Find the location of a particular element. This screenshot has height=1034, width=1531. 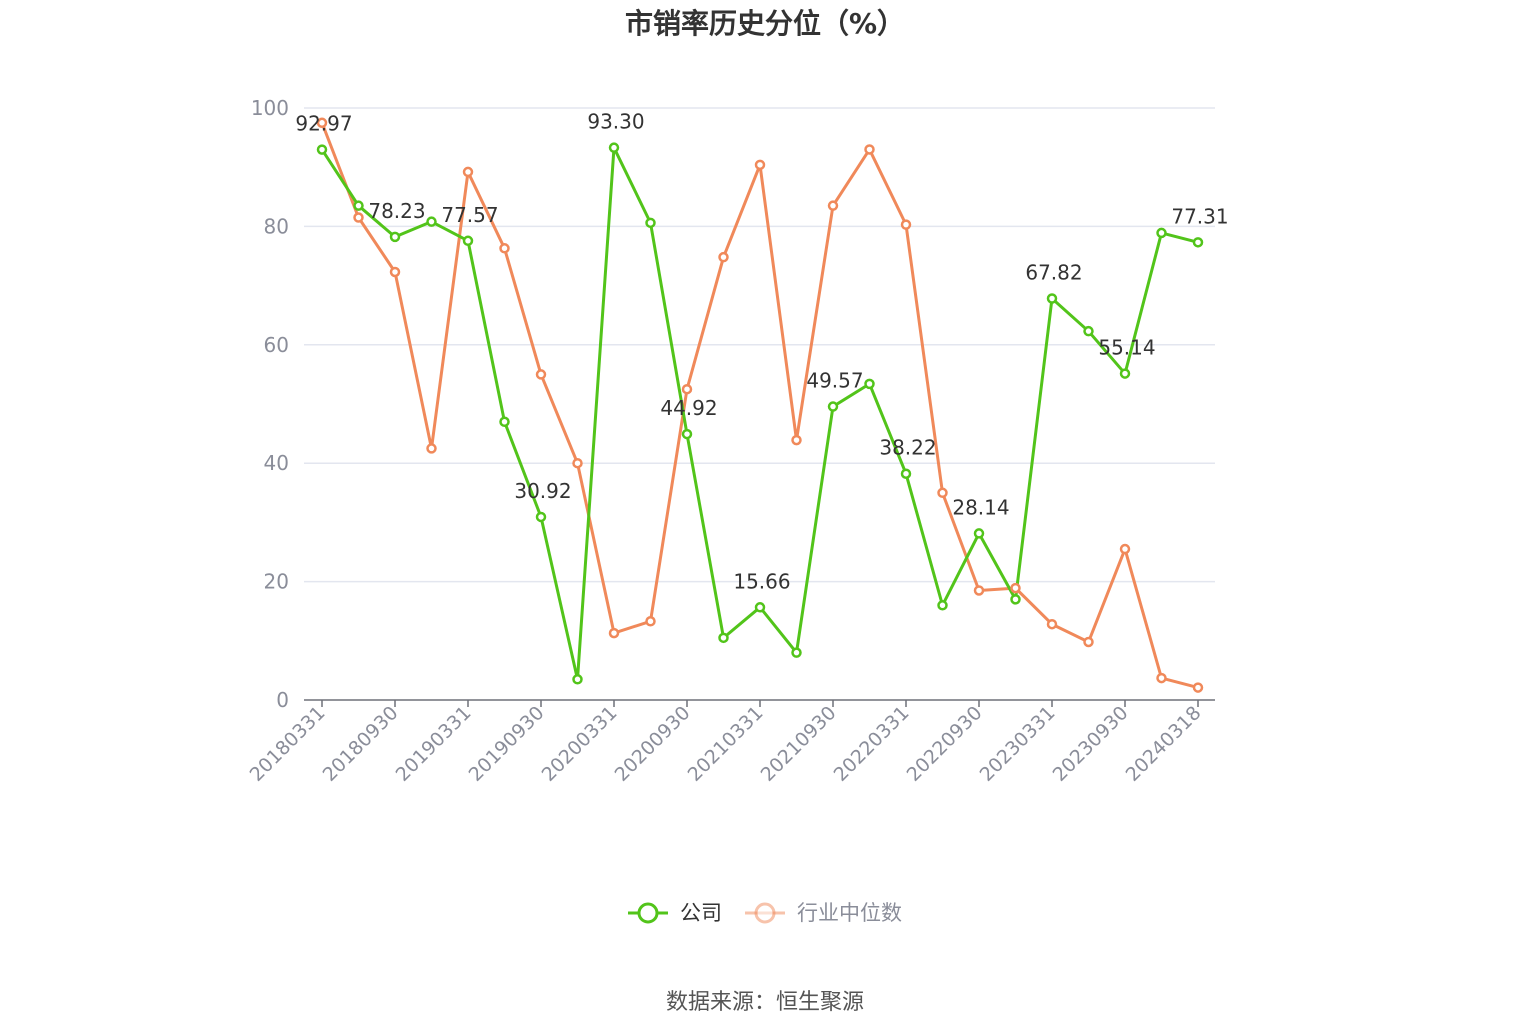

x-tick-label-20180930: 20180930 is located at coordinates (361, 744).